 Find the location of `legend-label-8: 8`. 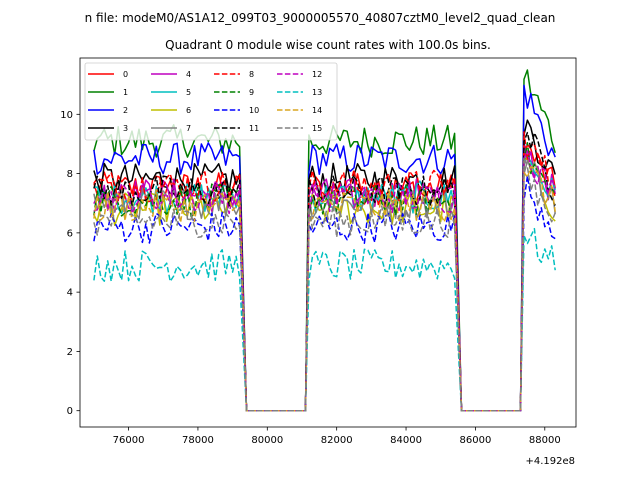

legend-label-8: 8 is located at coordinates (251, 74).